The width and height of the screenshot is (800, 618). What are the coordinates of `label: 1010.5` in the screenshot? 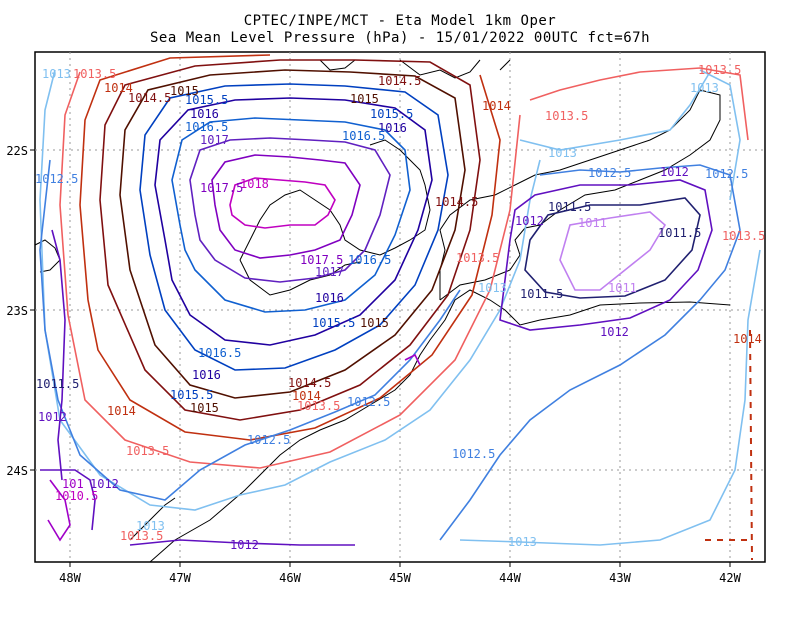 It's located at (76, 496).